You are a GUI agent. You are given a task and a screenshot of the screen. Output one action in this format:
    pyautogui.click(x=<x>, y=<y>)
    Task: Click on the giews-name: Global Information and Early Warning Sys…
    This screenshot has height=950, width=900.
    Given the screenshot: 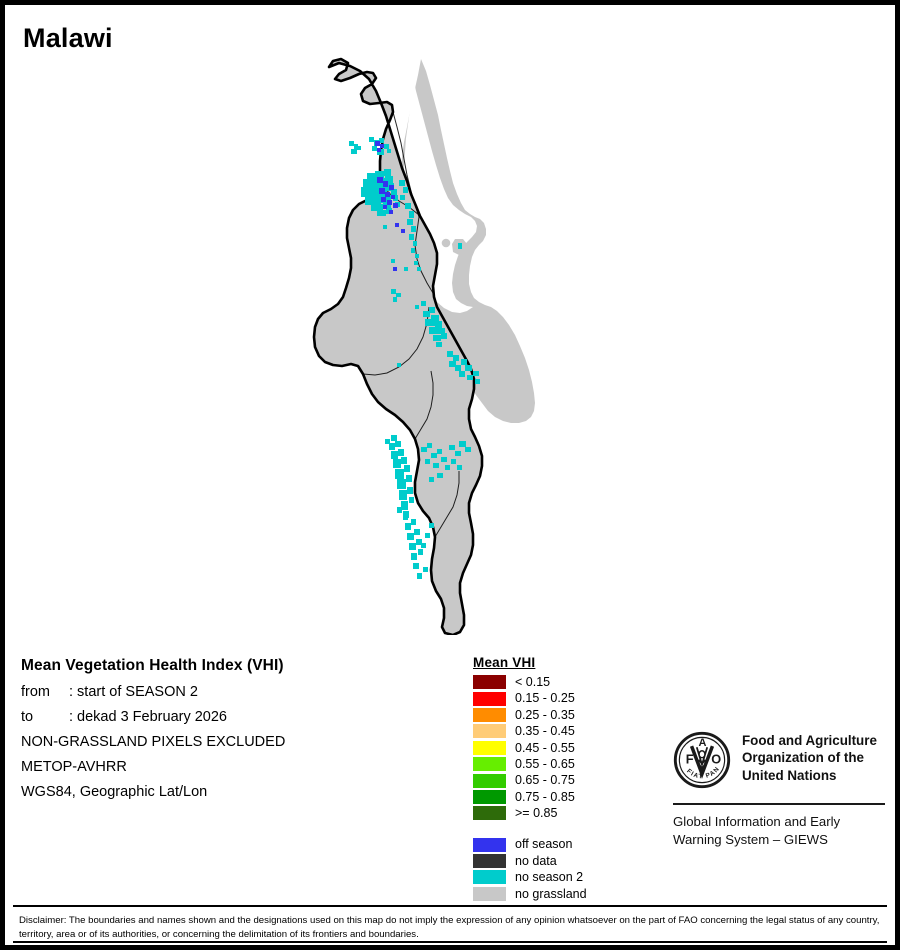 What is the action you would take?
    pyautogui.click(x=780, y=830)
    